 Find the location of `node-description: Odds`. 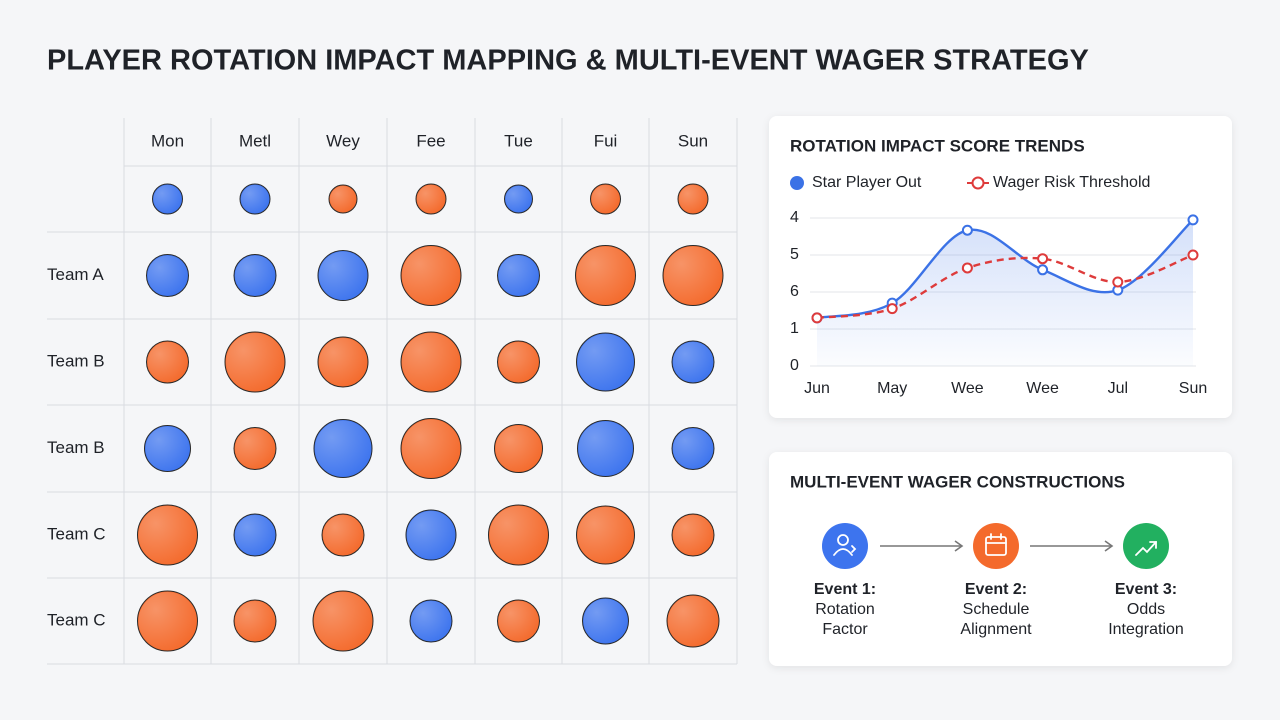

node-description: Odds is located at coordinates (1146, 609).